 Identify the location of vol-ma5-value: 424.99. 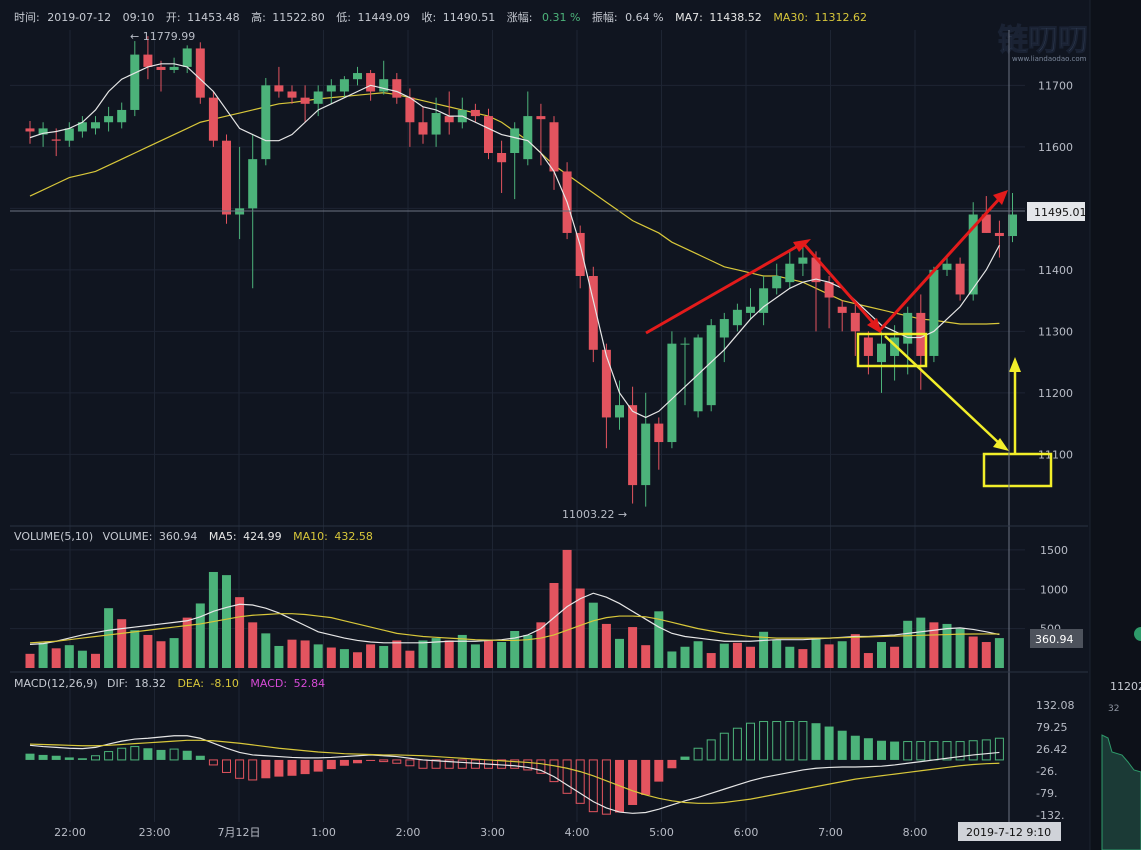
(262, 536).